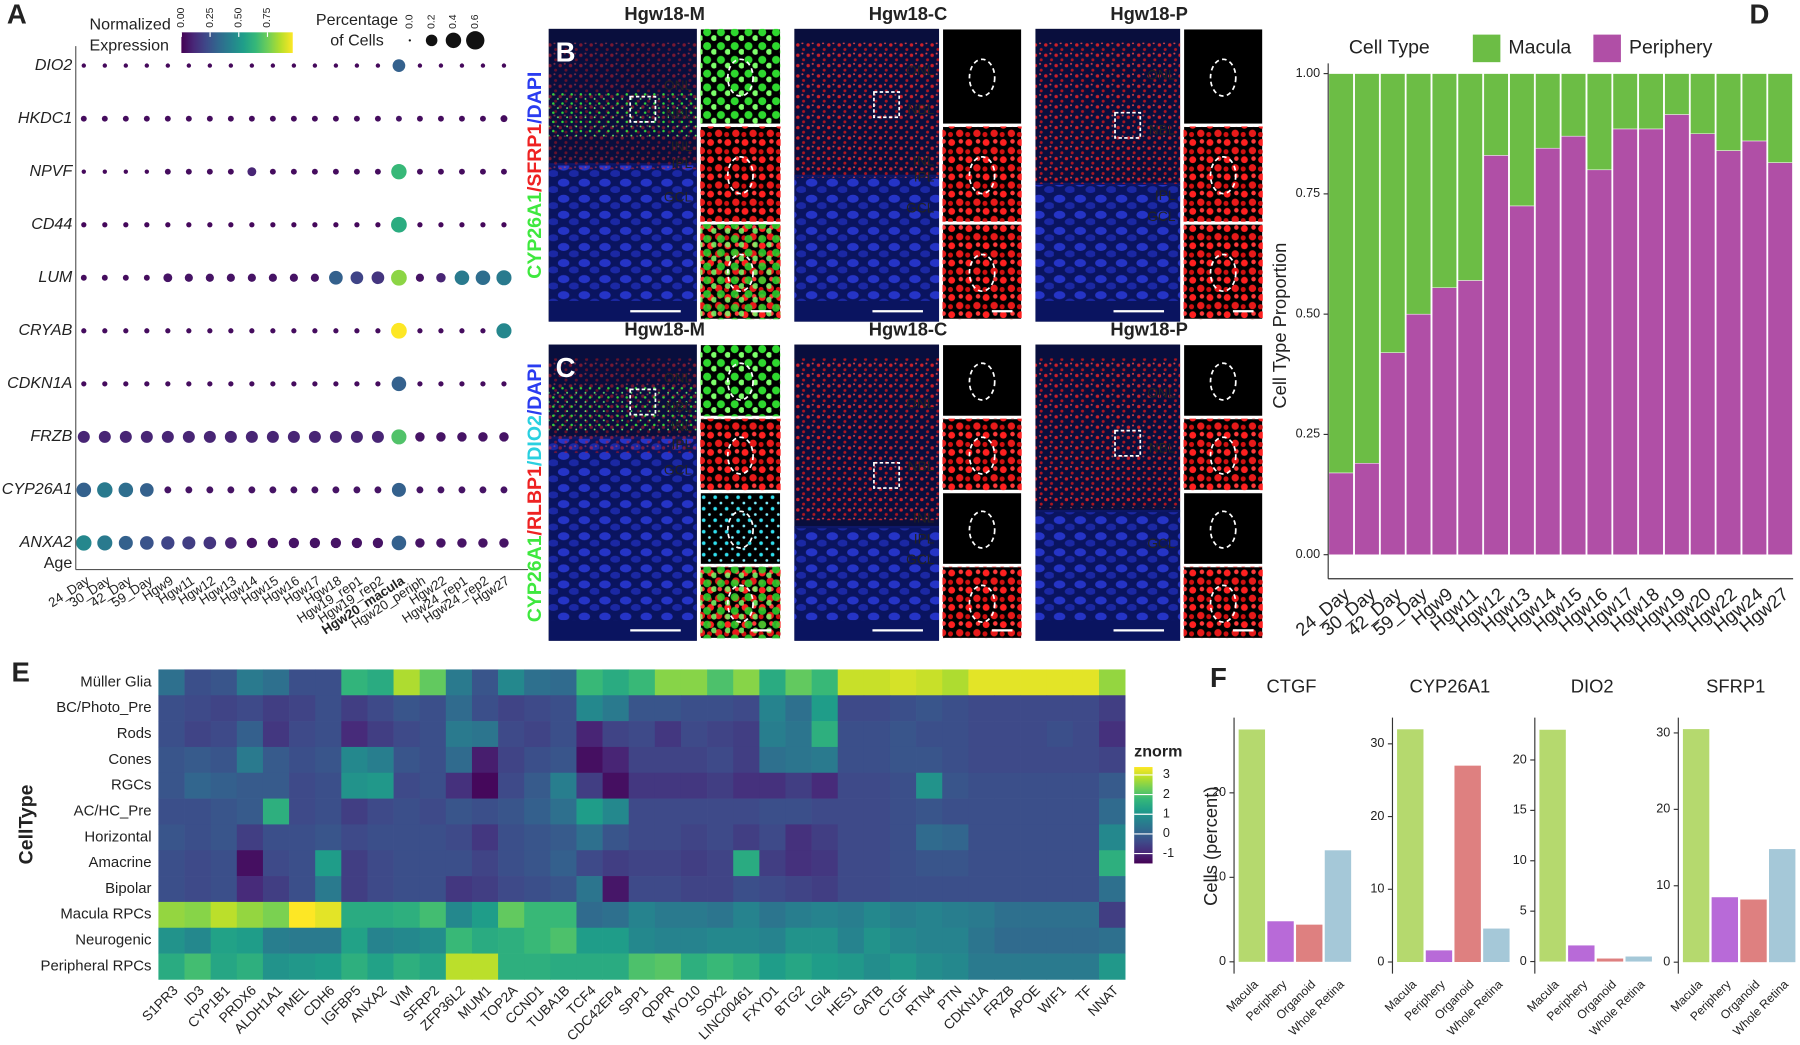  I want to click on green-cells, so click(622, 407).